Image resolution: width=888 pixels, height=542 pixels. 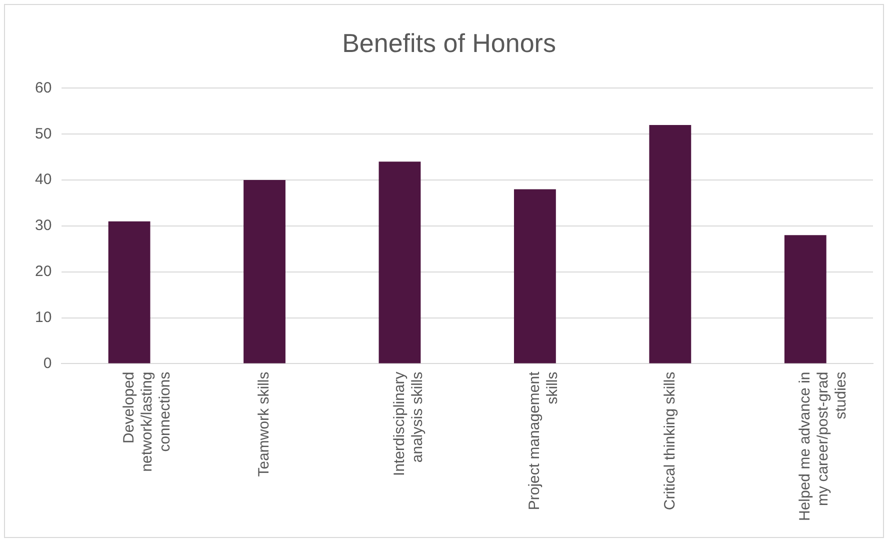 What do you see at coordinates (43, 271) in the screenshot?
I see `y-tick-label: 20` at bounding box center [43, 271].